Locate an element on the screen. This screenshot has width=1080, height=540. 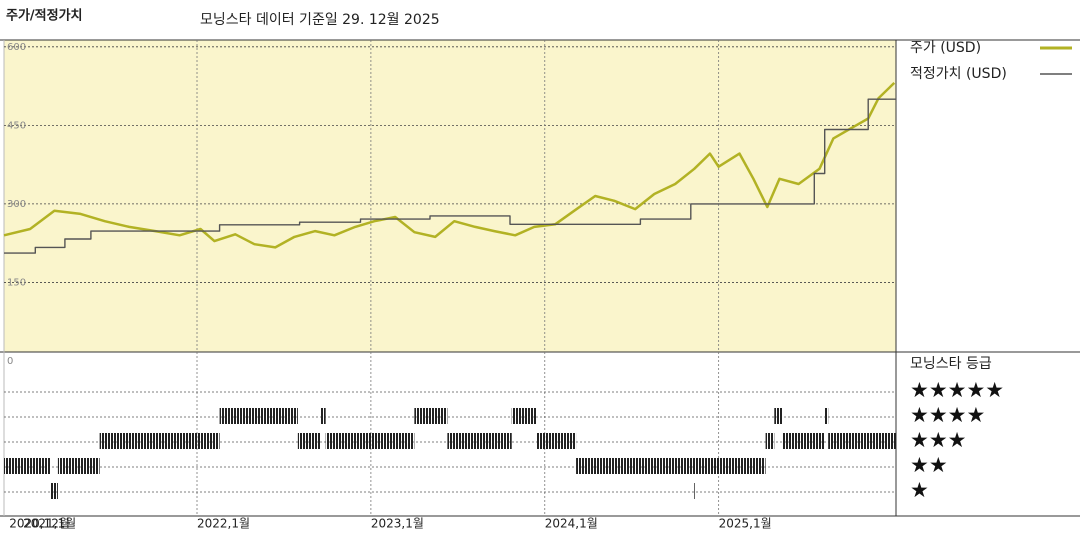
y-tick-label: 450 is located at coordinates (16, 125).